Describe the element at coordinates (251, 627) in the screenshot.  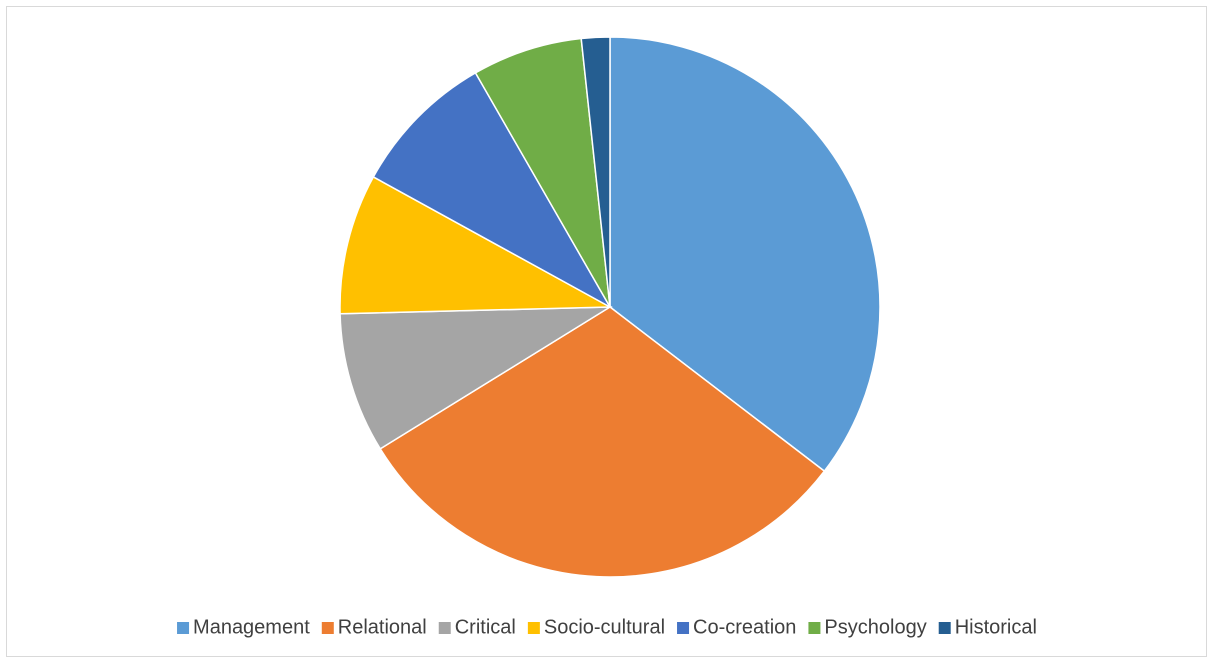
I see `legend-label: Management` at that location.